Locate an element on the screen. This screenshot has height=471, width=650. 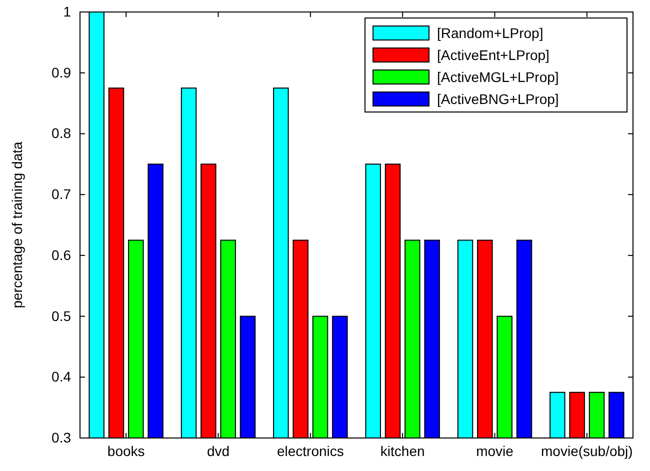
legend-label: [ActiveMGL+LProp] is located at coordinates (498, 77).